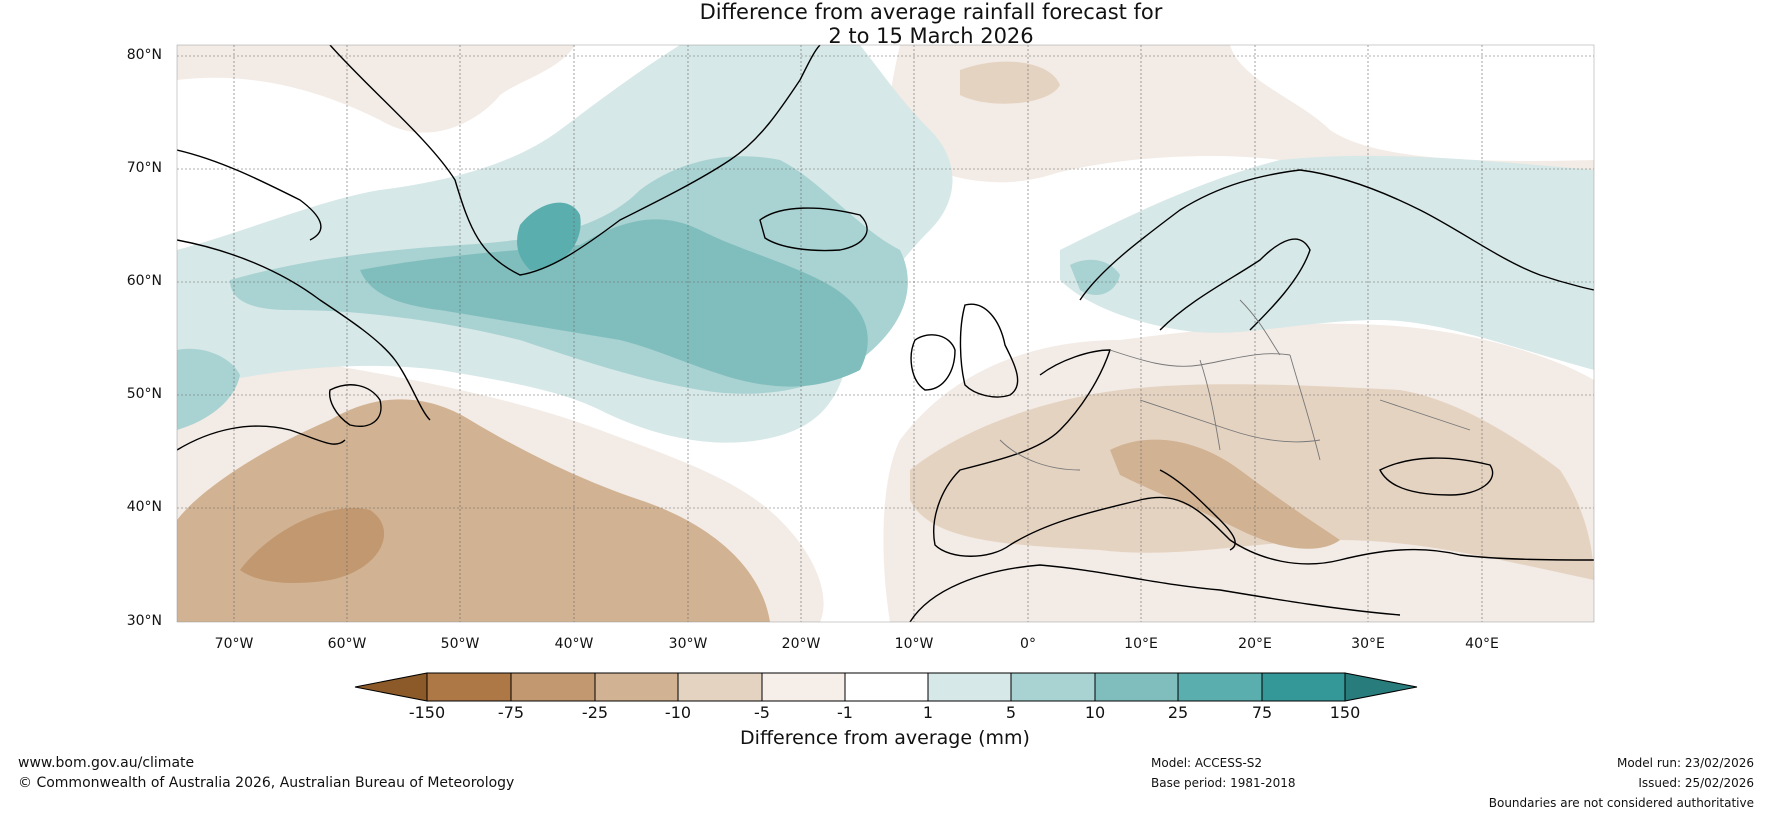 The image size is (1770, 816). I want to click on colorbar-tick: 5, so click(1011, 712).